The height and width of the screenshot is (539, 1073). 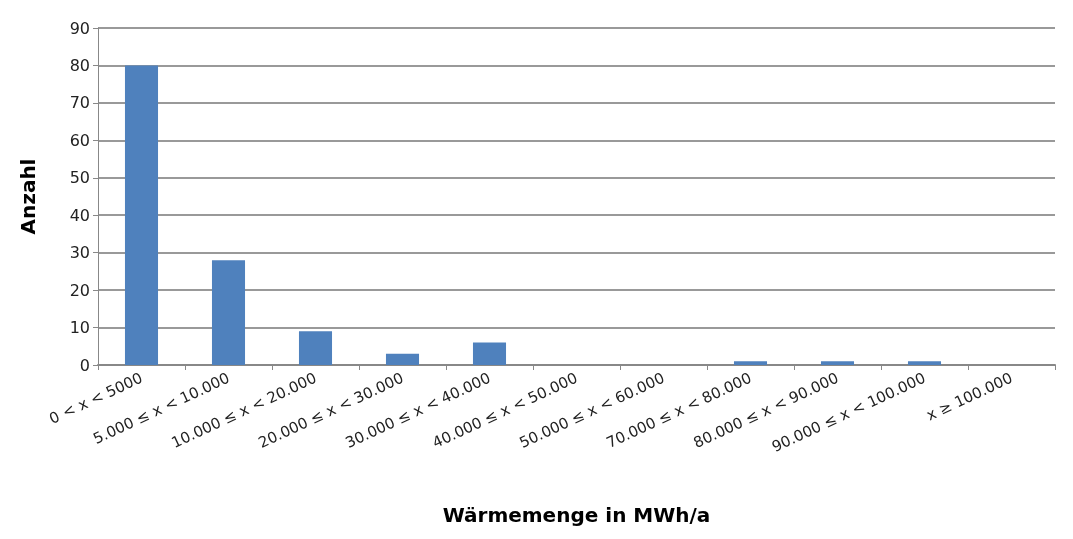 What do you see at coordinates (79, 103) in the screenshot?
I see `y-tick-label: 70` at bounding box center [79, 103].